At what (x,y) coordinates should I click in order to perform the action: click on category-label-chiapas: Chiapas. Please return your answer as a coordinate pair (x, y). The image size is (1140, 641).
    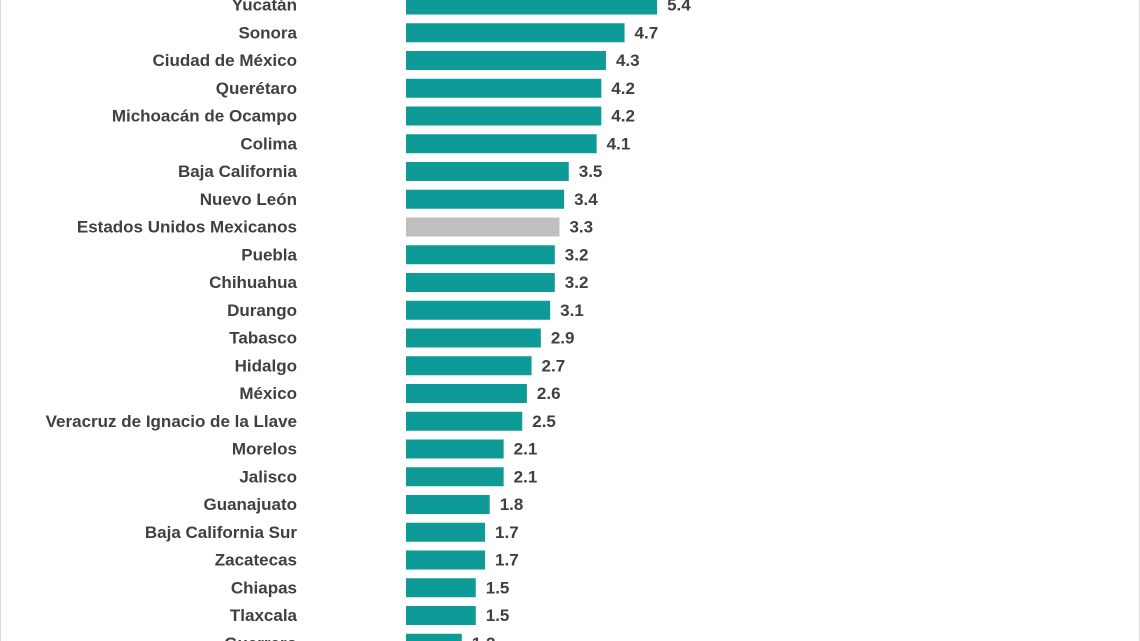
    Looking at the image, I should click on (264, 587).